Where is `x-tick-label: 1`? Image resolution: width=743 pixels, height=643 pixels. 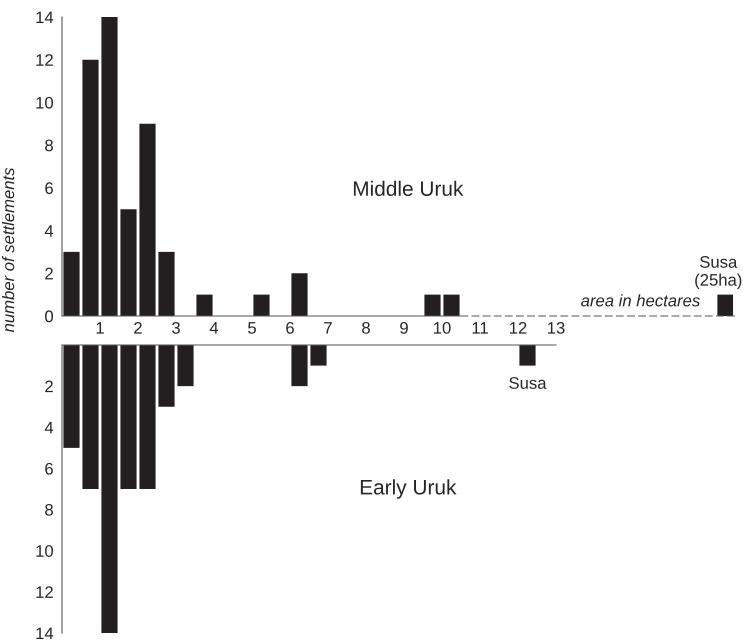 x-tick-label: 1 is located at coordinates (100, 328).